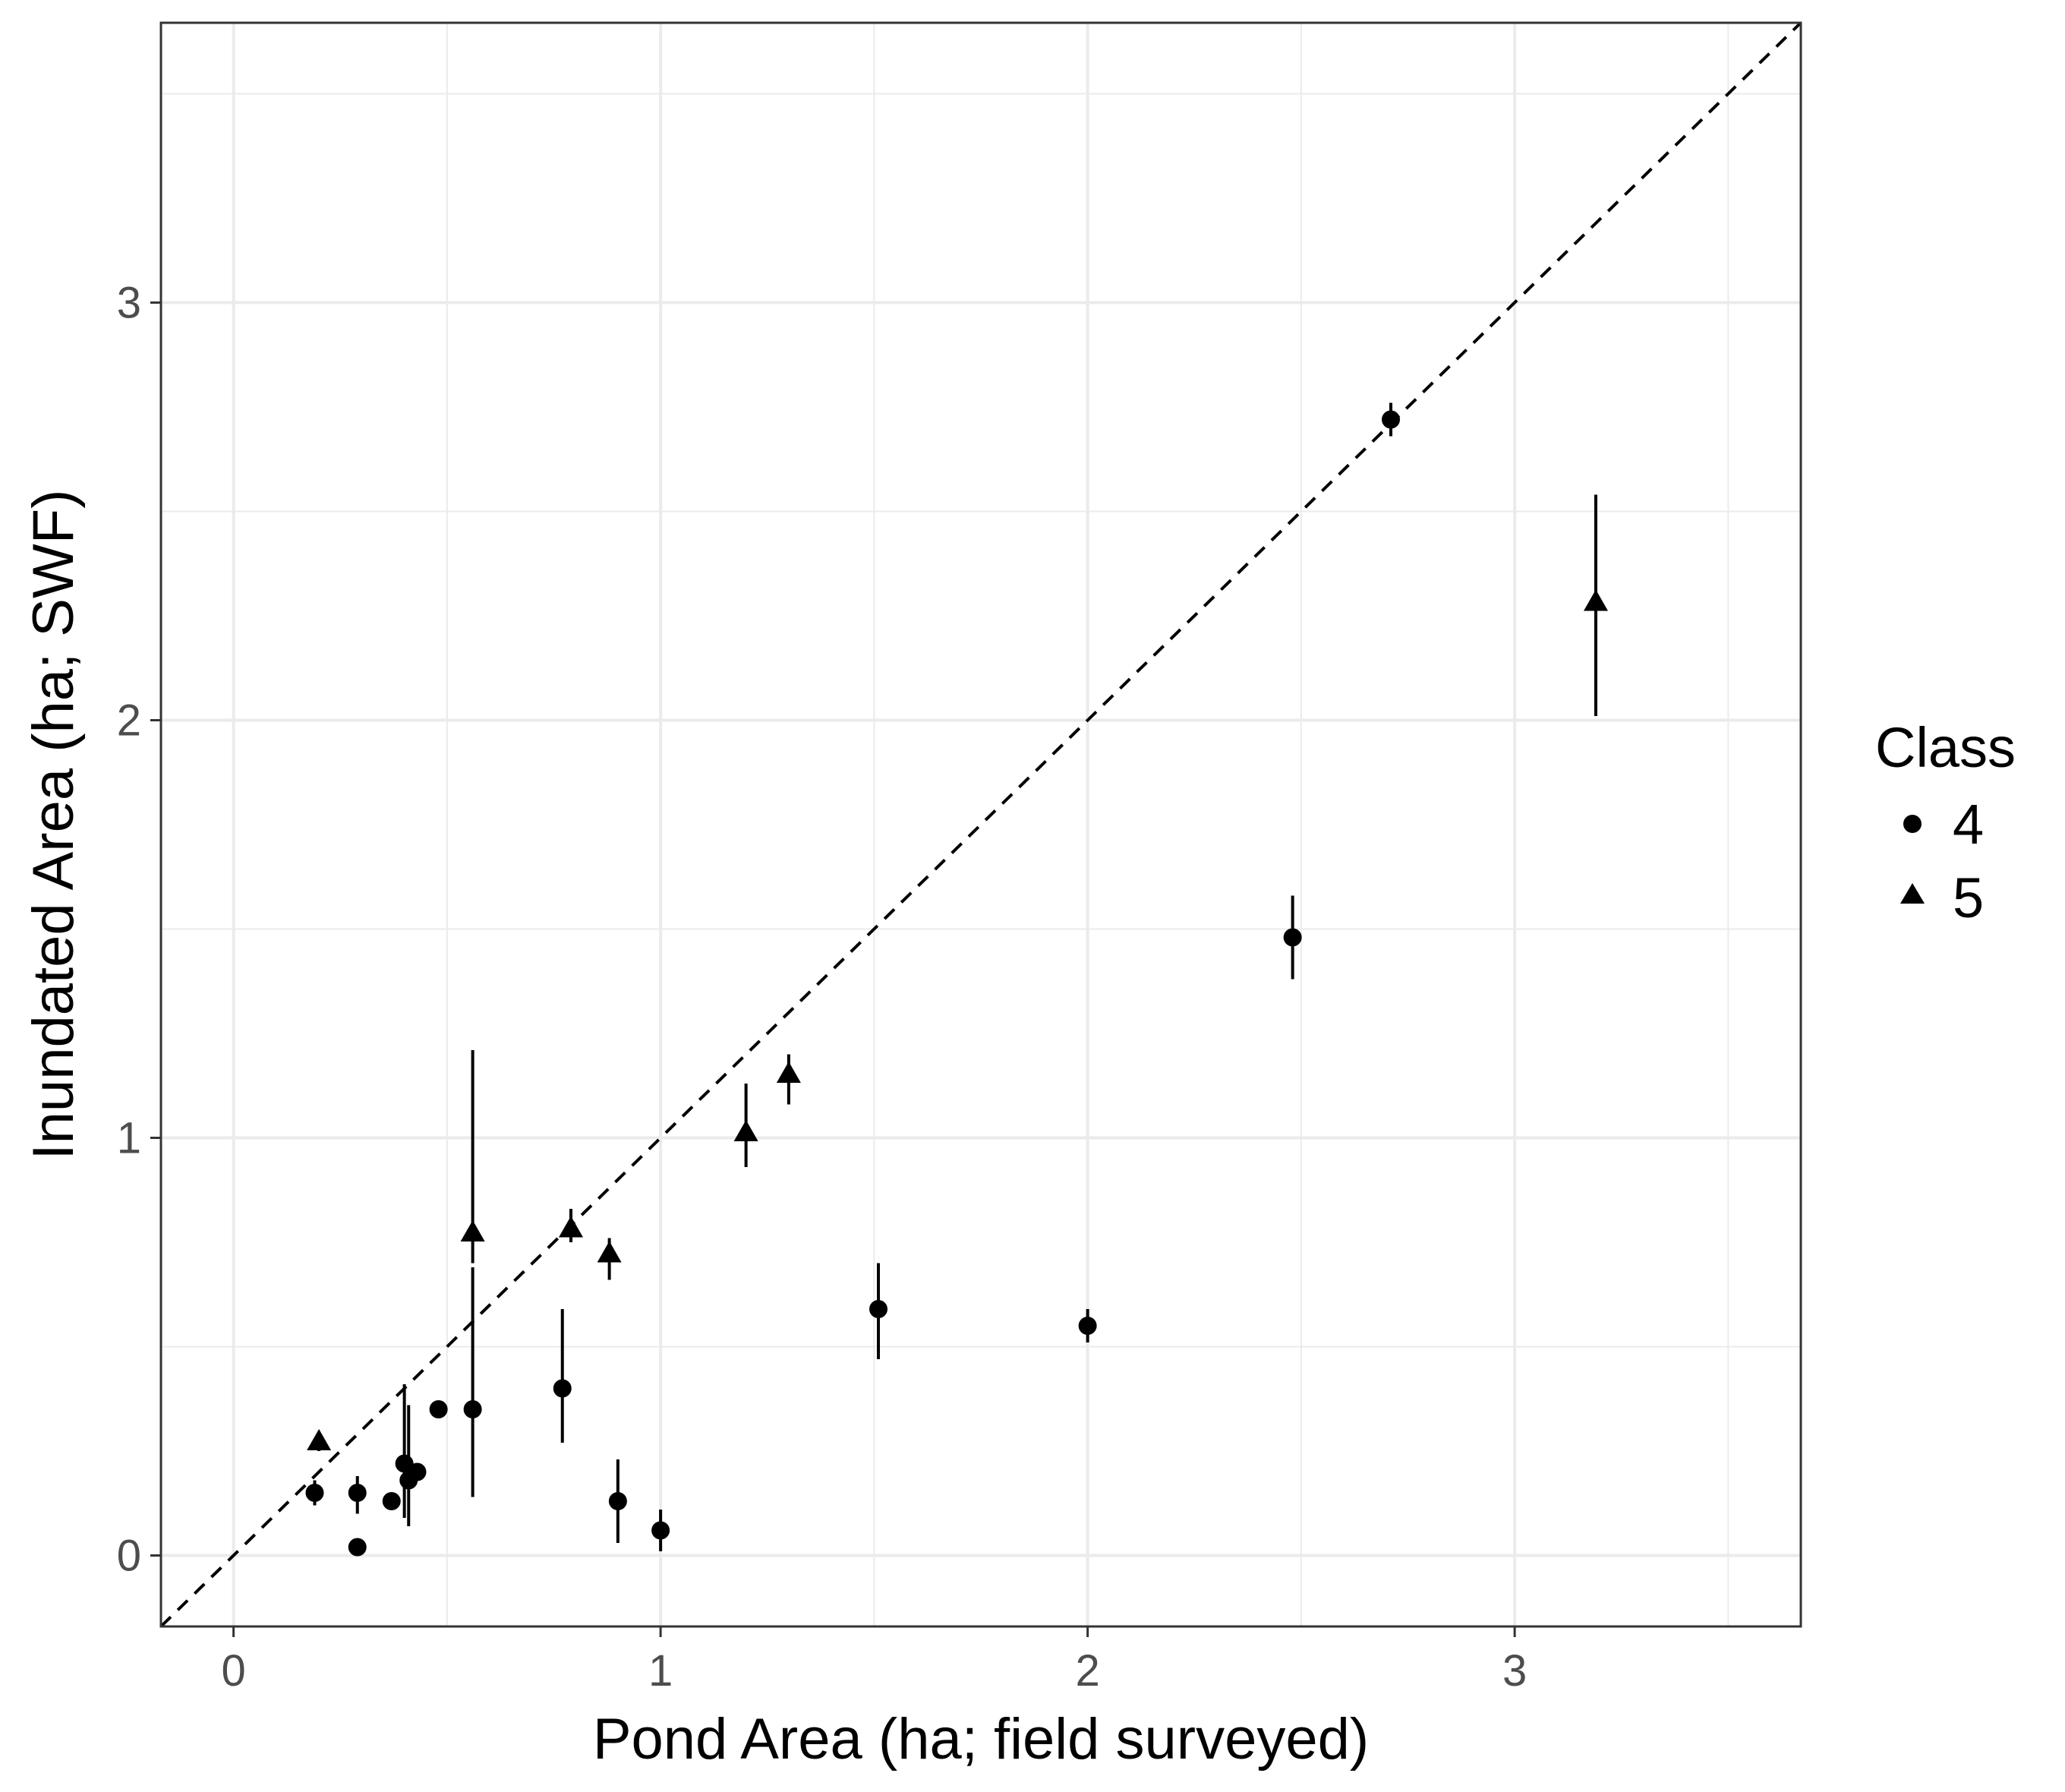 This screenshot has height=1792, width=2065. Describe the element at coordinates (1968, 898) in the screenshot. I see `legend-label-5: 5` at that location.